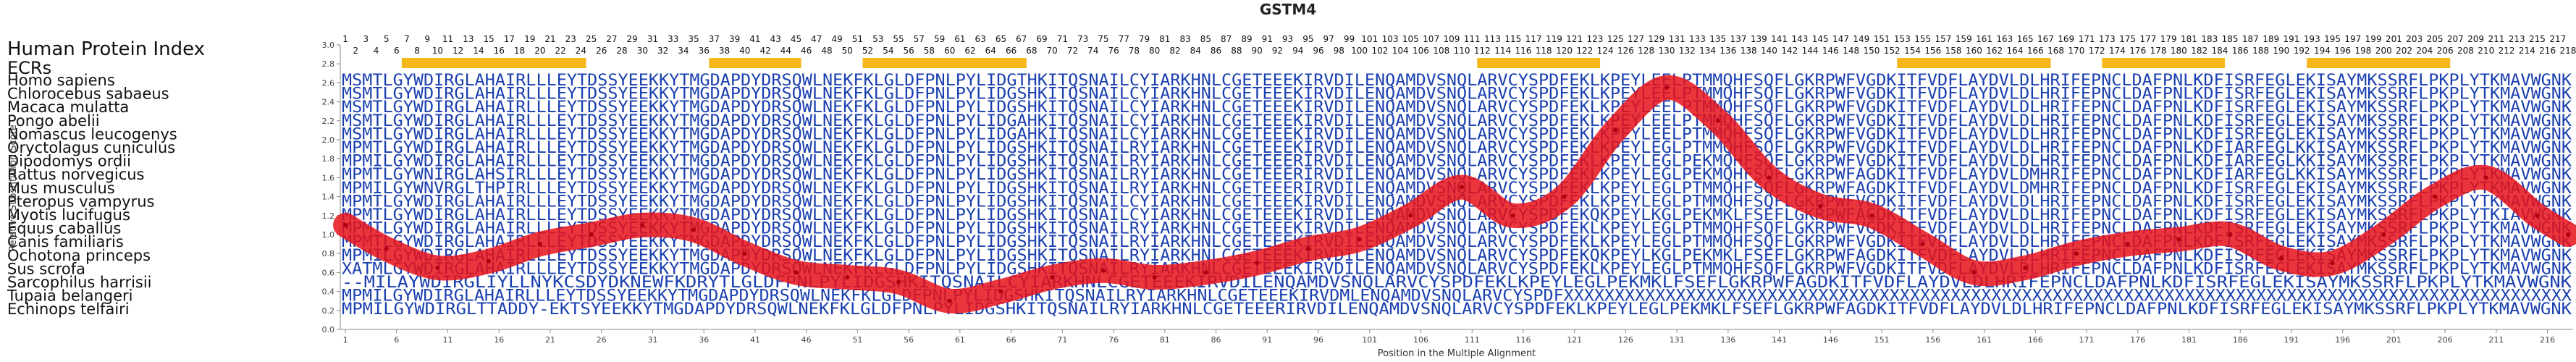 Image resolution: width=2576 pixels, height=362 pixels. Describe the element at coordinates (509, 39) in the screenshot. I see `position-number: 17` at that location.